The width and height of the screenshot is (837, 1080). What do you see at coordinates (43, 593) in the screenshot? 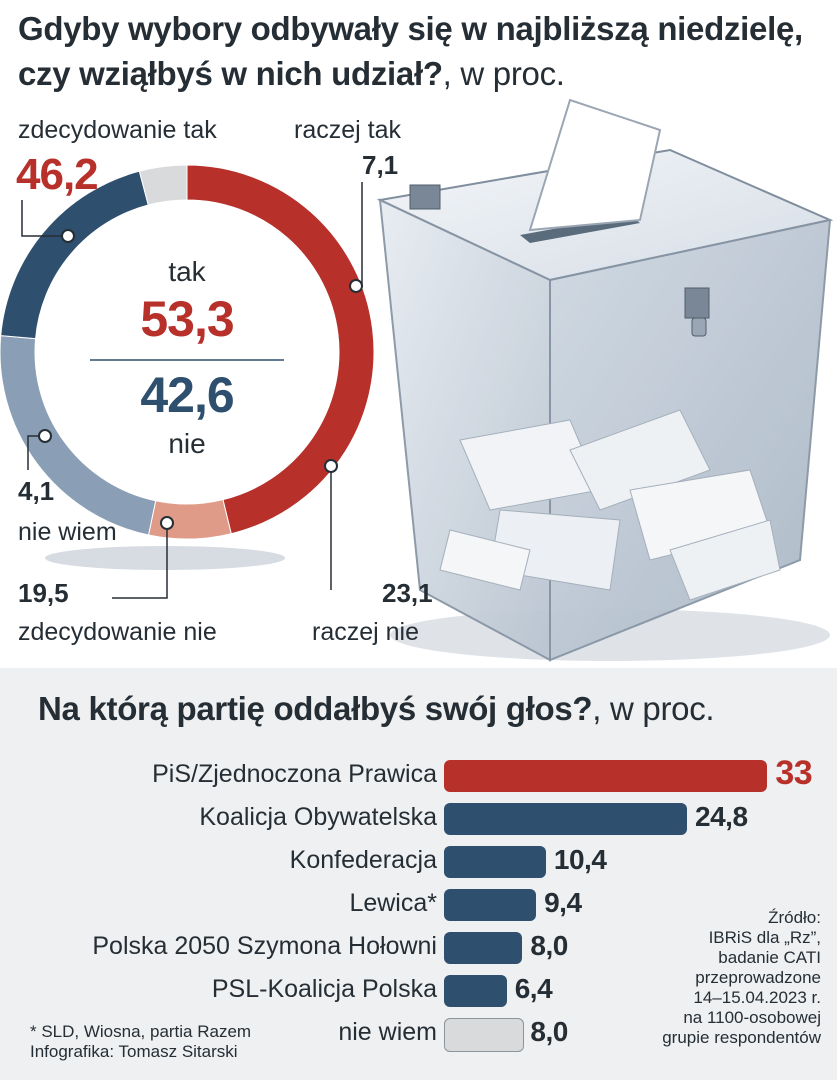
I see `slice-value-zdecydowanie-nie: 19,5` at bounding box center [43, 593].